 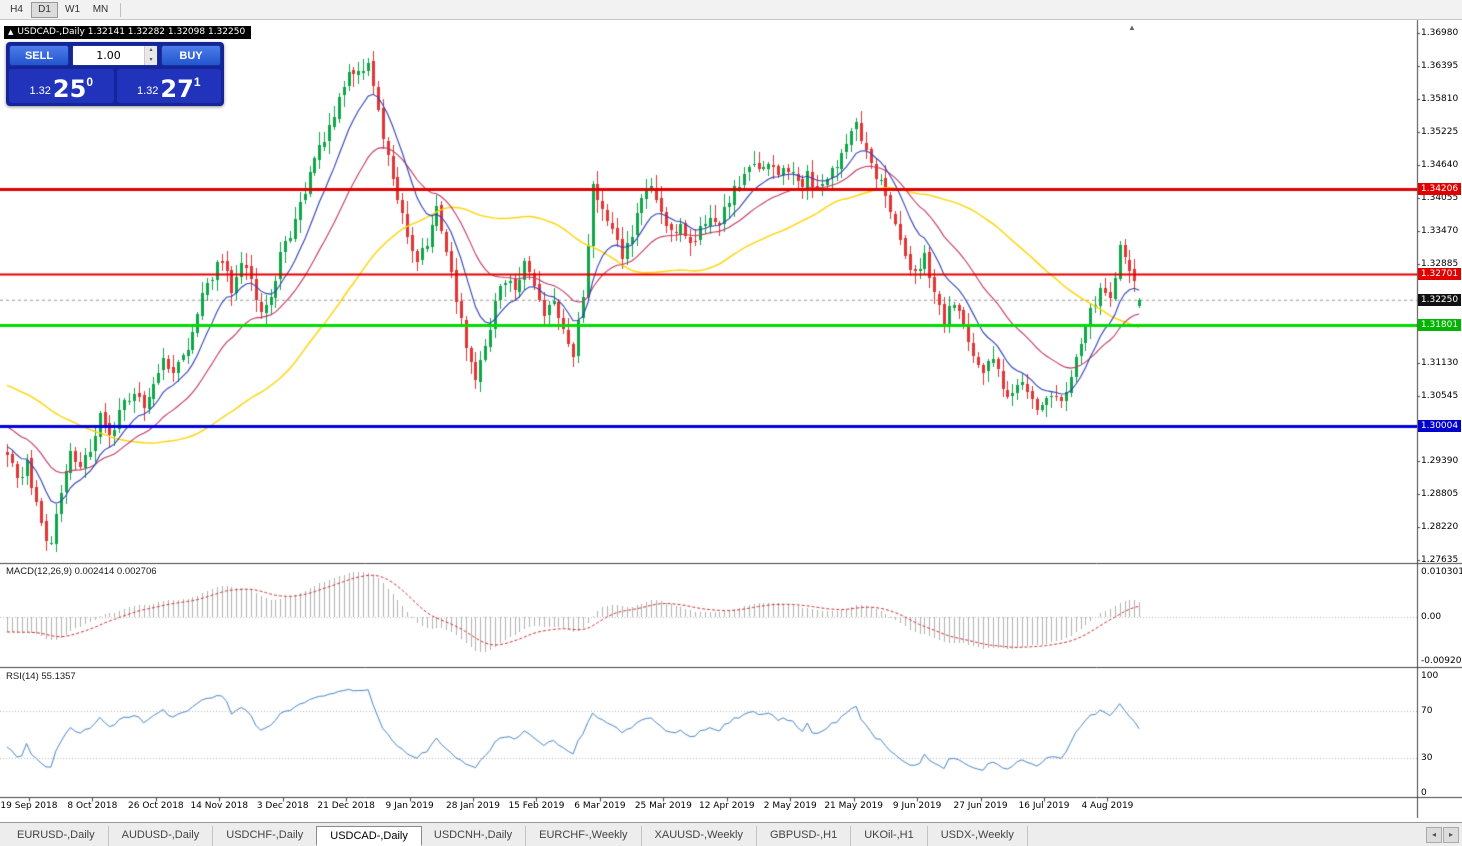 I want to click on tab-eurchf-weekly: EURCHF-,Weekly, so click(x=584, y=836).